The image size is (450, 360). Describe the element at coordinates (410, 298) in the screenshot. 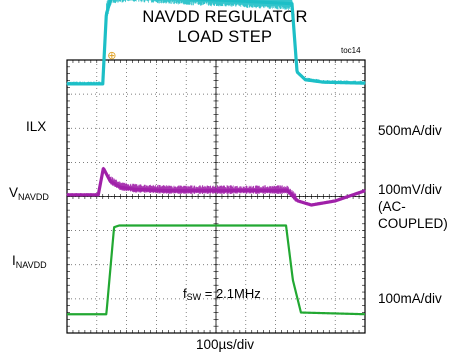

I see `scale-label-inavdd: 100mA/div` at that location.